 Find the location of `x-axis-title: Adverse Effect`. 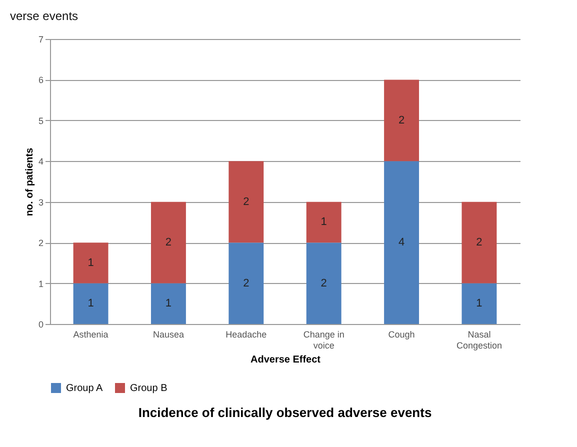

x-axis-title: Adverse Effect is located at coordinates (286, 360).